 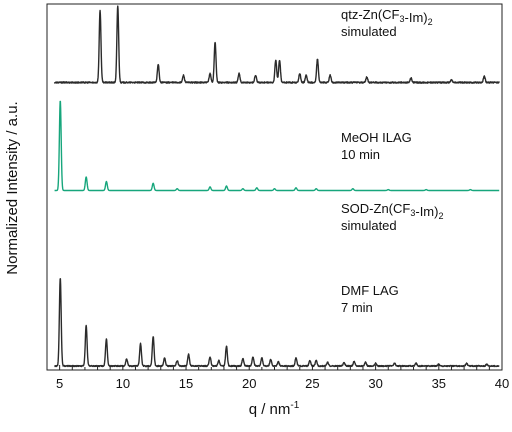 What do you see at coordinates (186, 383) in the screenshot?
I see `x-tick-label: 15` at bounding box center [186, 383].